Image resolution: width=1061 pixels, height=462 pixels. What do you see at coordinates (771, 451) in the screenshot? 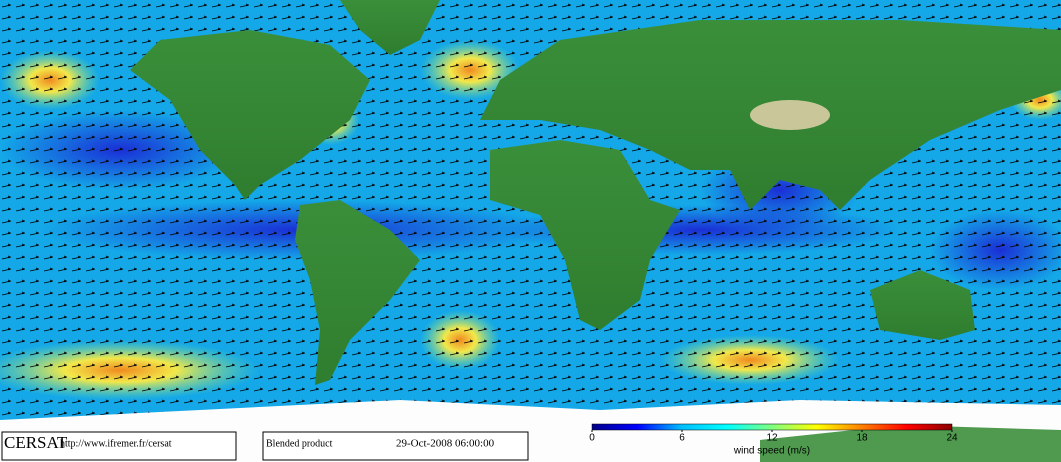
I see `colorbar-label: wind speed (m/s)` at bounding box center [771, 451].